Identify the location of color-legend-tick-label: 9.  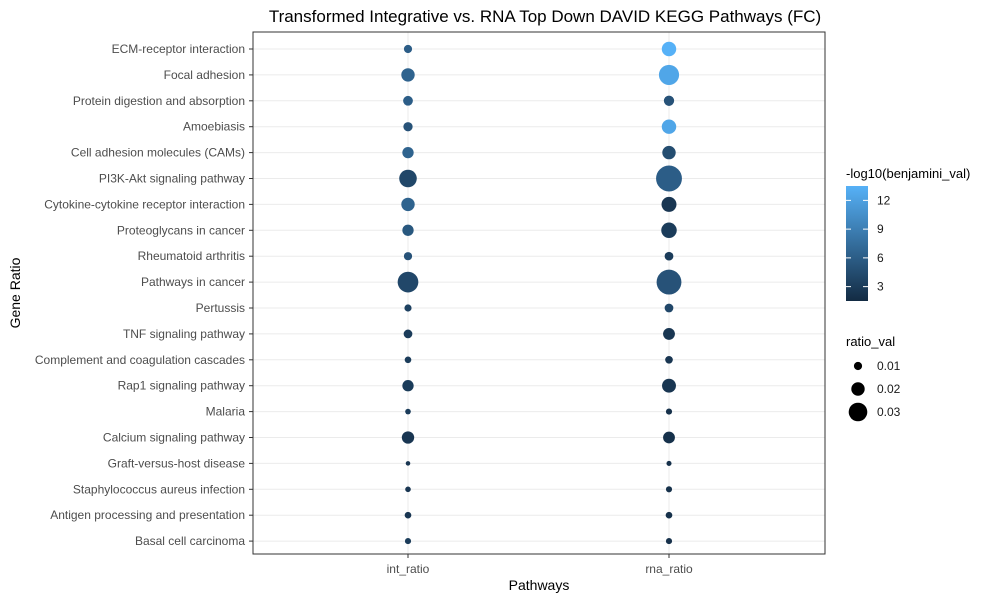
(880, 229).